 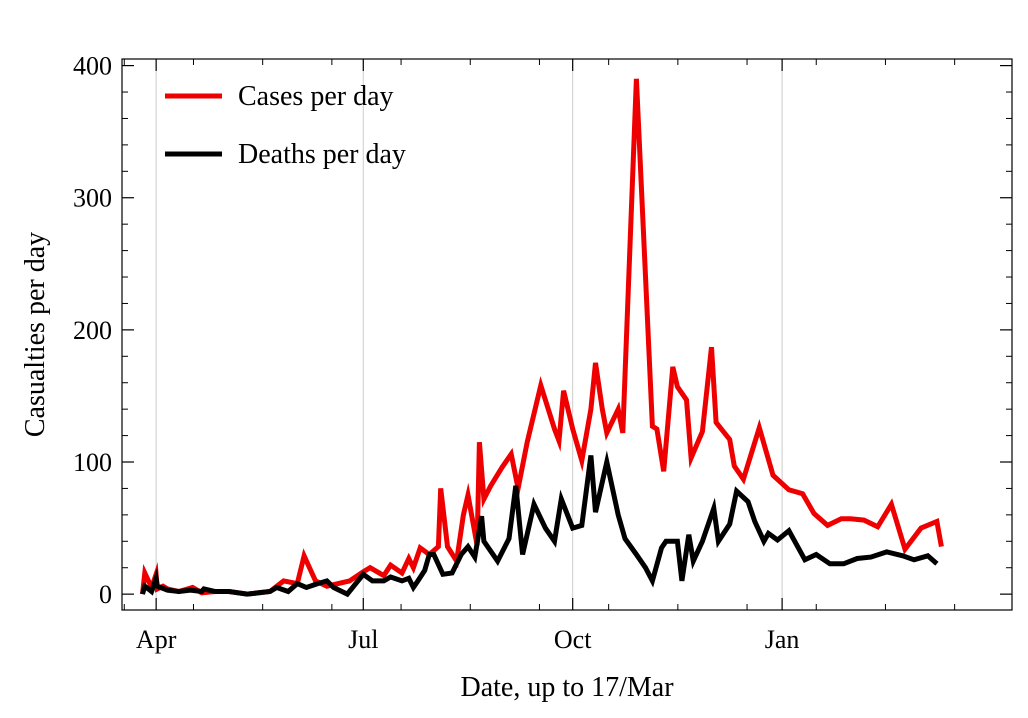 I want to click on y-tick-label: 100, so click(x=92, y=462).